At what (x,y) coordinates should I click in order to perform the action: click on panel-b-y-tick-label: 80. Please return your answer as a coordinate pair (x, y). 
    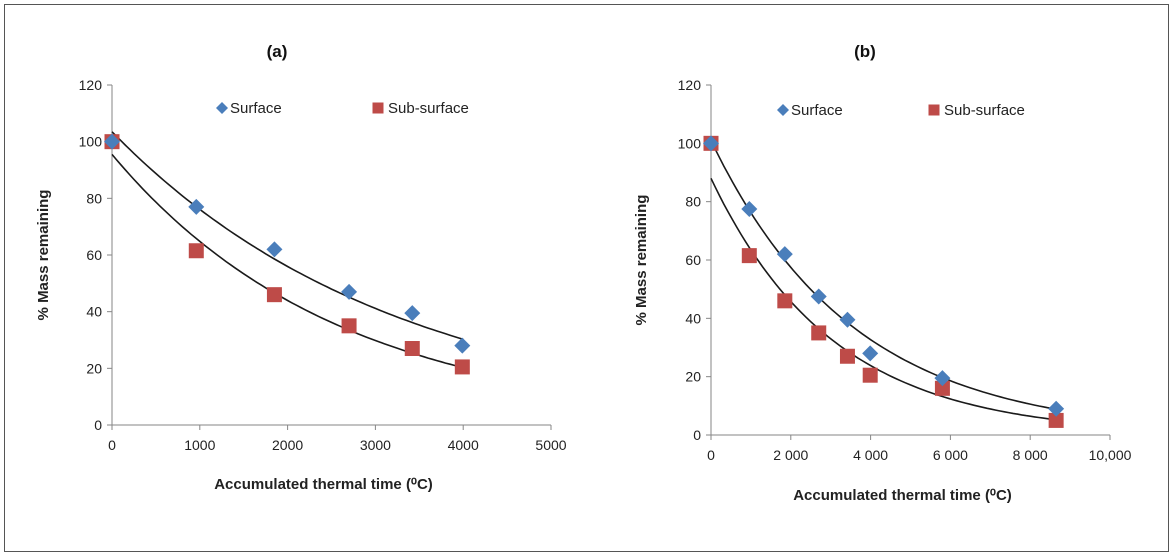
    Looking at the image, I should click on (693, 202).